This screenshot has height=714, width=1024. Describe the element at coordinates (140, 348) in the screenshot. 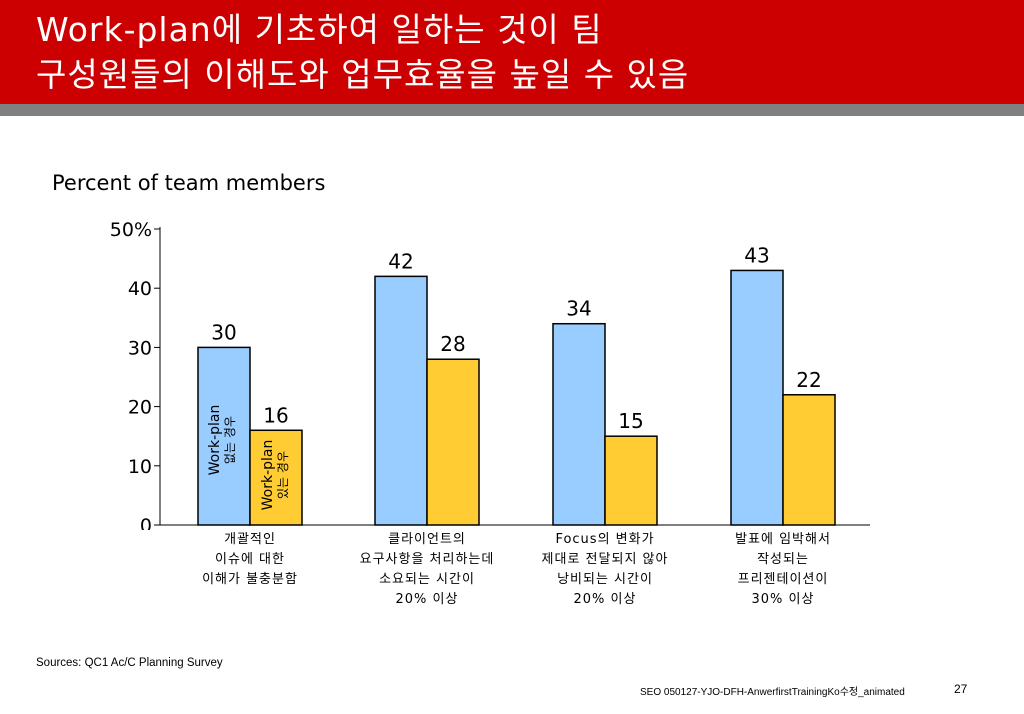

I see `y-tick-label: 30` at that location.